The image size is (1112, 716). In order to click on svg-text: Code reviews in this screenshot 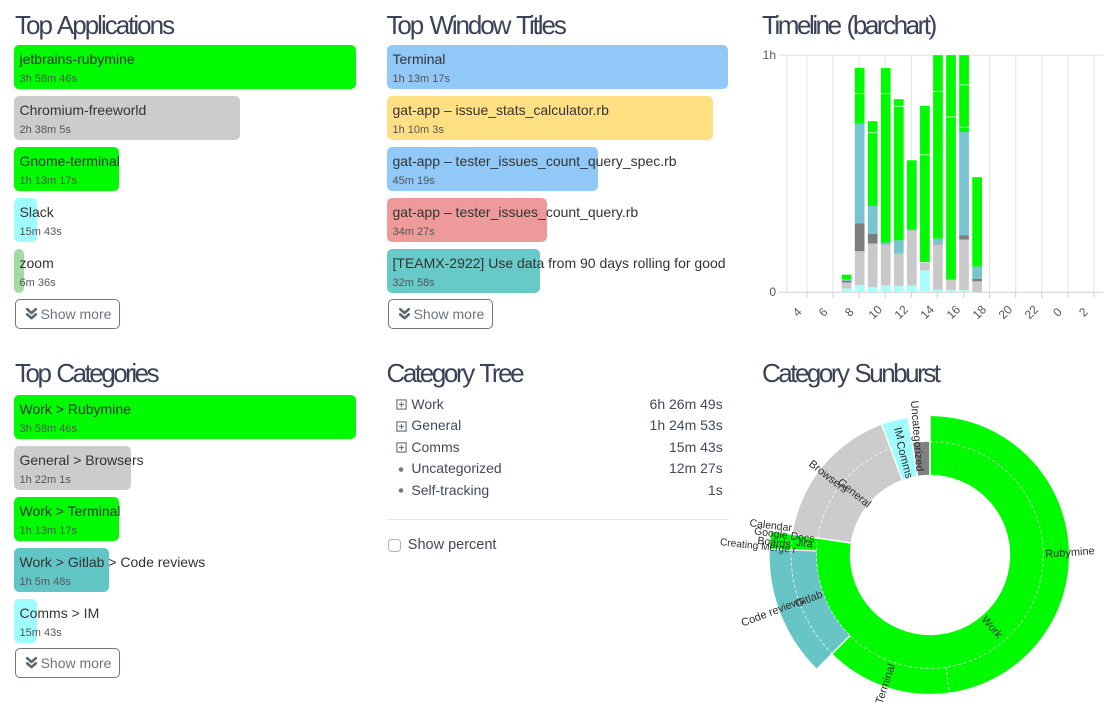, I will do `click(773, 611)`.